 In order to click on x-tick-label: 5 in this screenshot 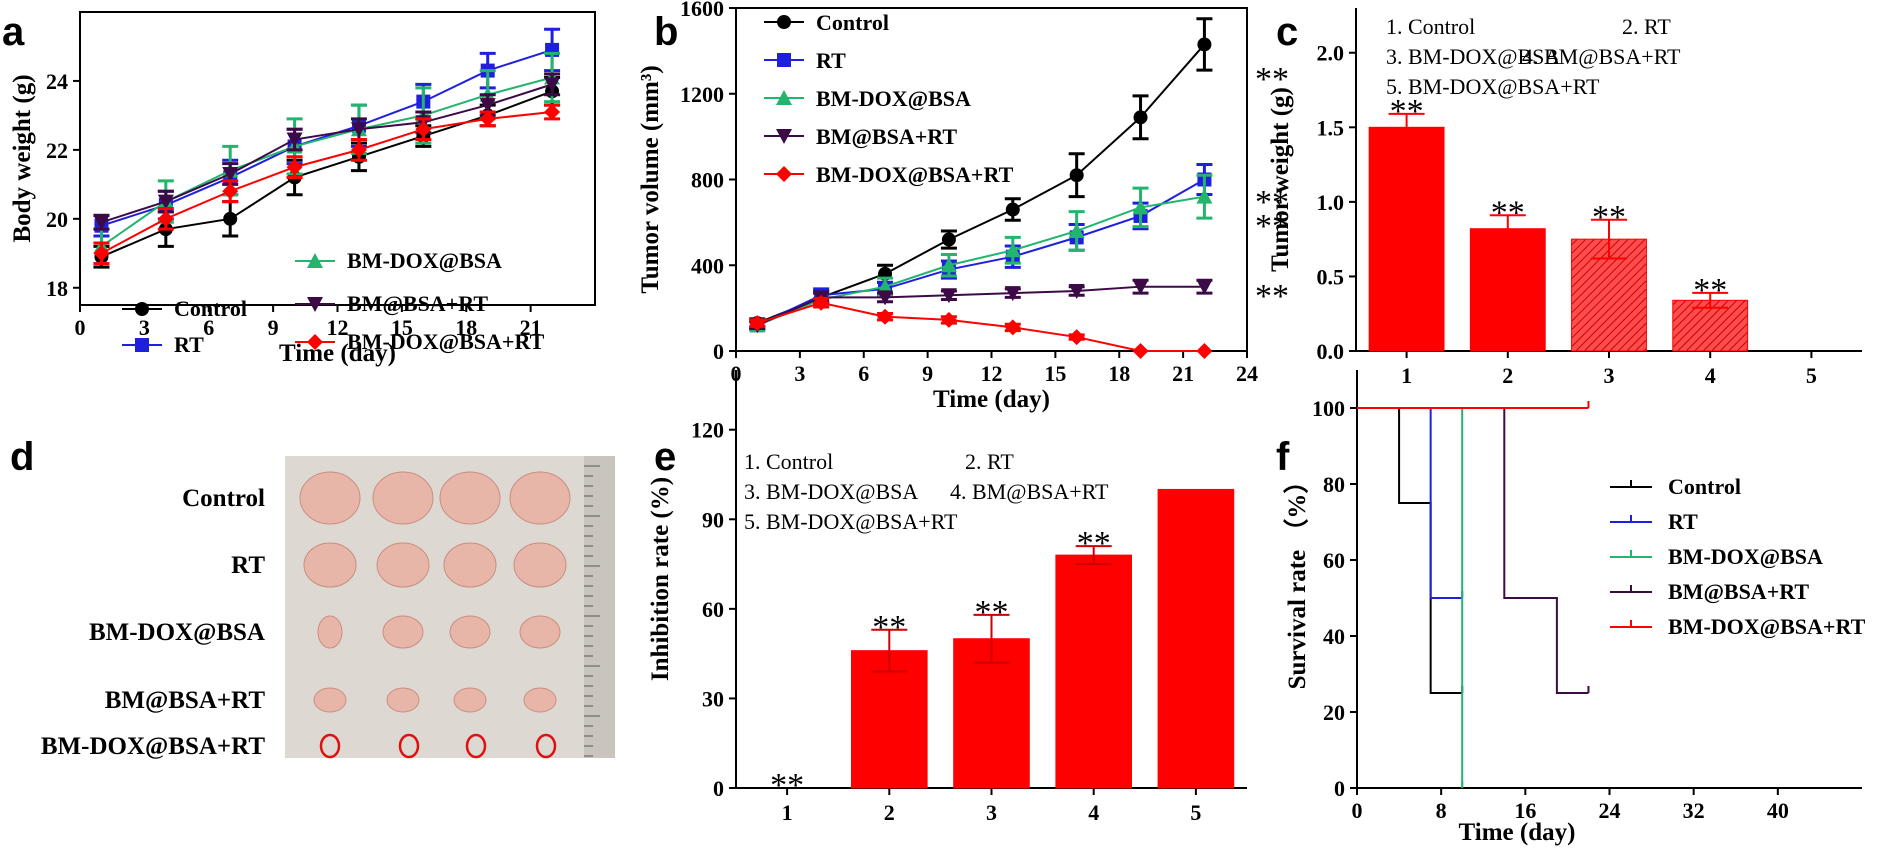, I will do `click(1195, 812)`.